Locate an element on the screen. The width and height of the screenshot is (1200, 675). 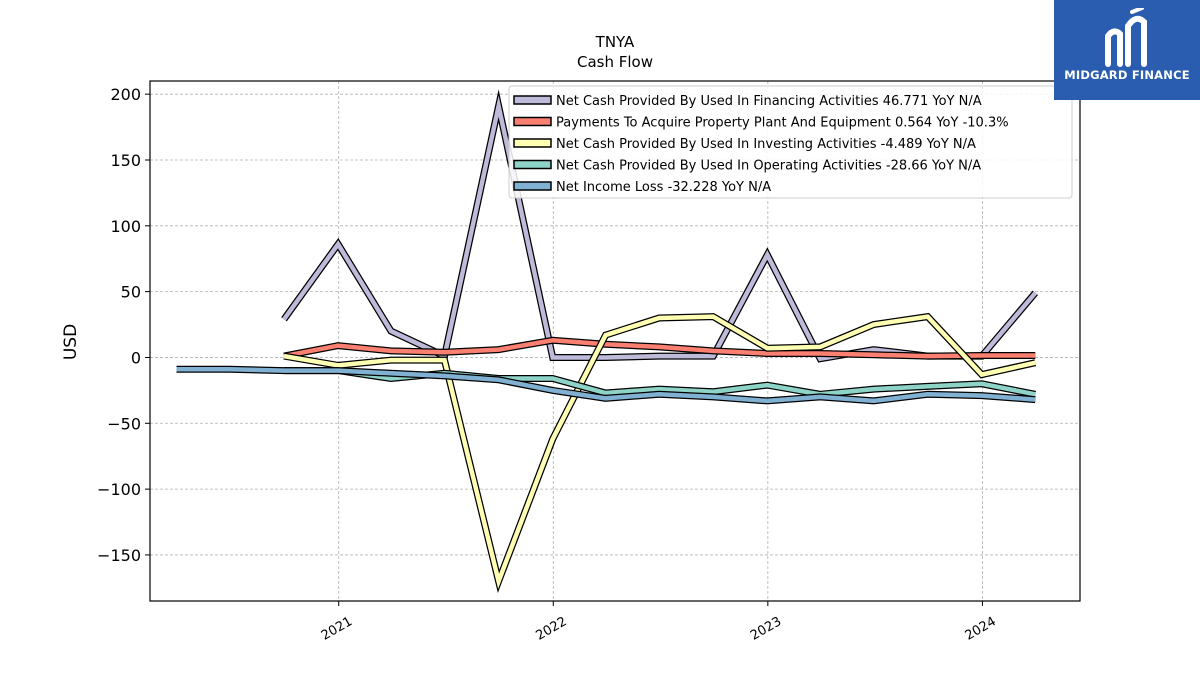
y-axis: 200 150 100 50 0 −50 −100 −150 is located at coordinates (123, 325).